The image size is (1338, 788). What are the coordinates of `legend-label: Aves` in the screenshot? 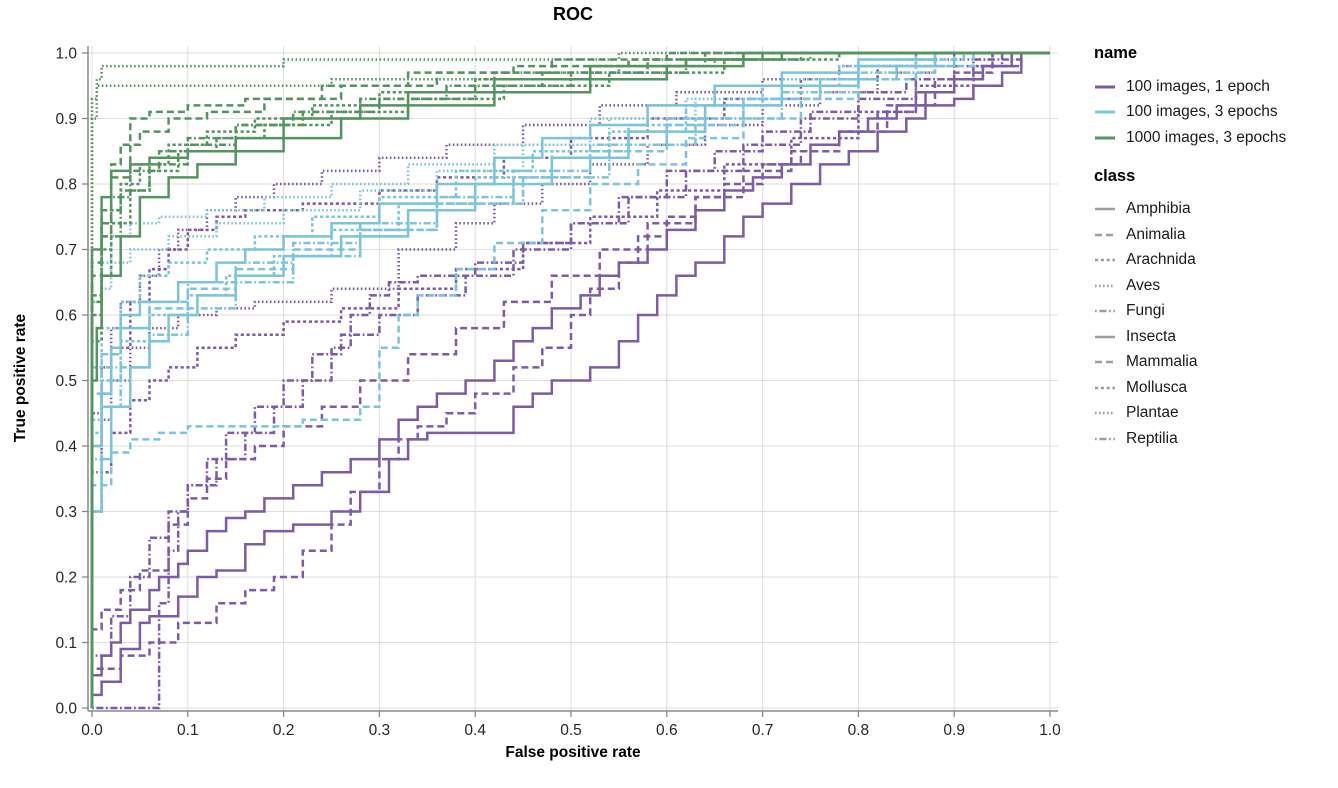 It's located at (1143, 285).